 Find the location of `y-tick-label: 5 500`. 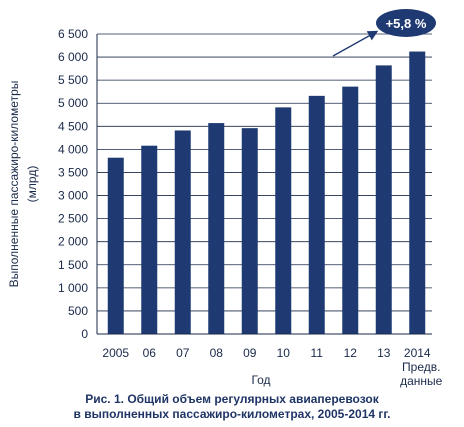

y-tick-label: 5 500 is located at coordinates (73, 80).